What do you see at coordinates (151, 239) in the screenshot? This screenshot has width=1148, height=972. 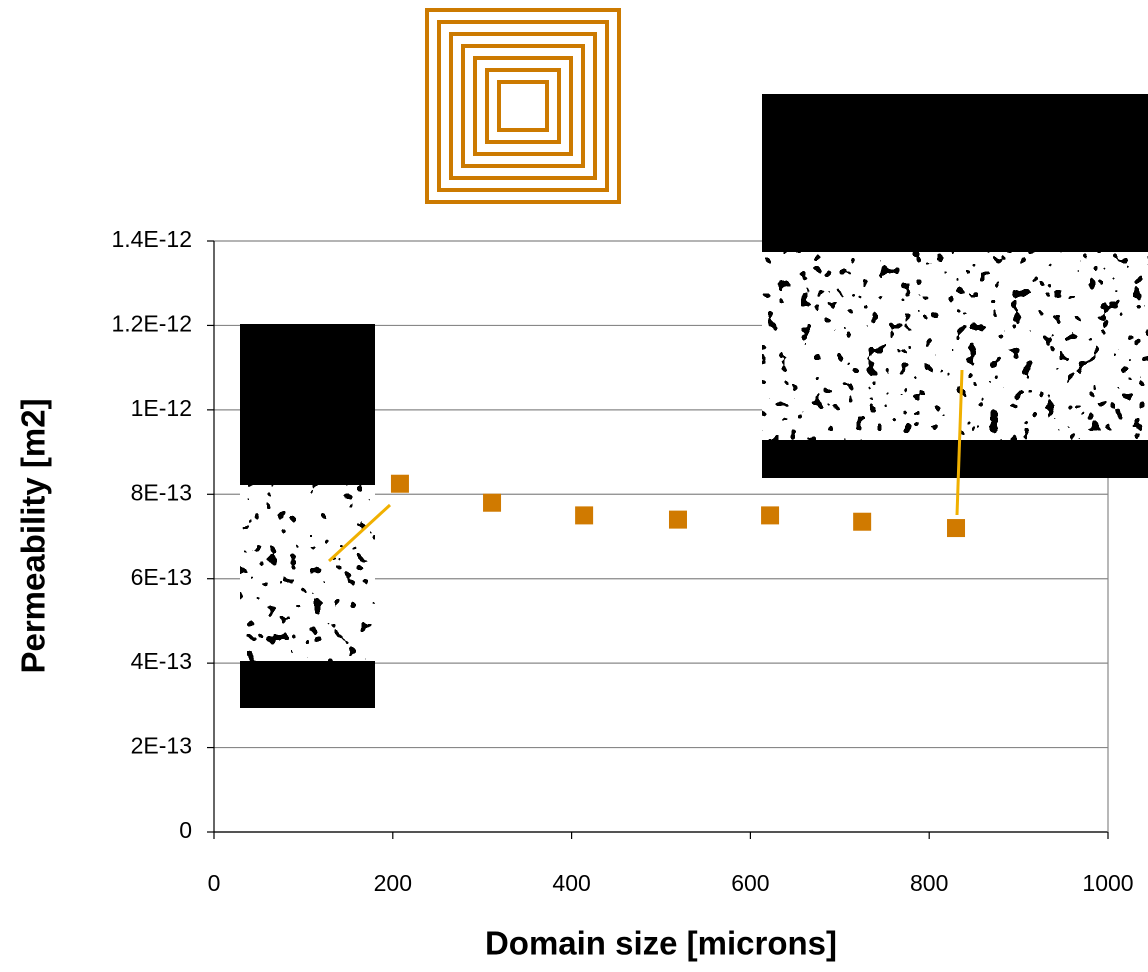 I see `y-tick-label: 1.4E-12` at bounding box center [151, 239].